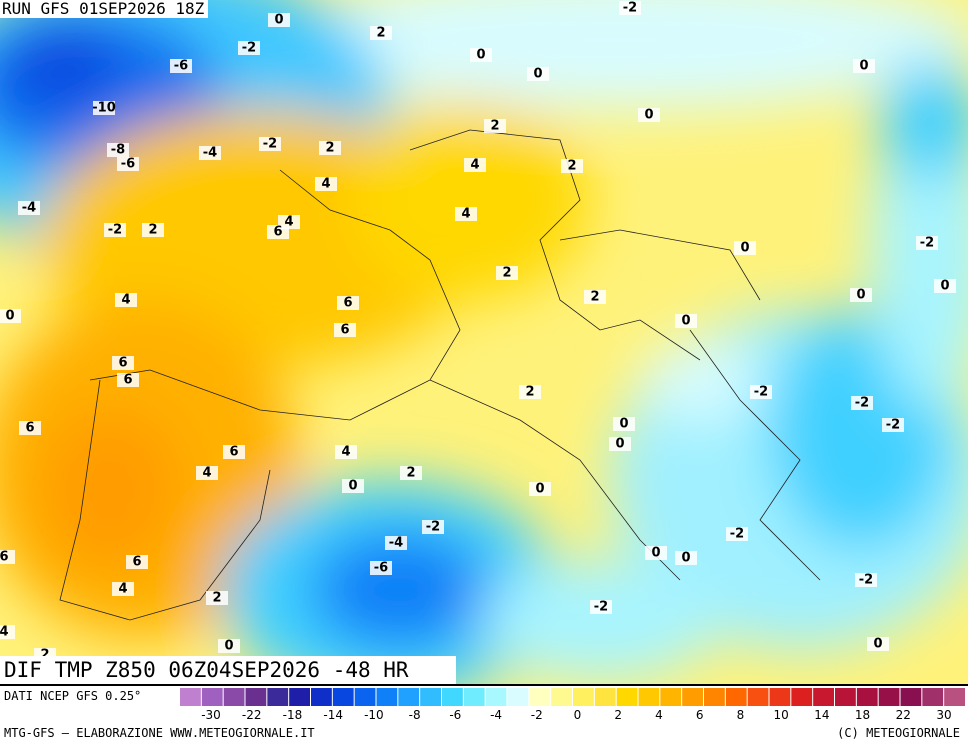 The height and width of the screenshot is (745, 968). I want to click on source: DATI NCEP GFS 0.25°, so click(73, 696).